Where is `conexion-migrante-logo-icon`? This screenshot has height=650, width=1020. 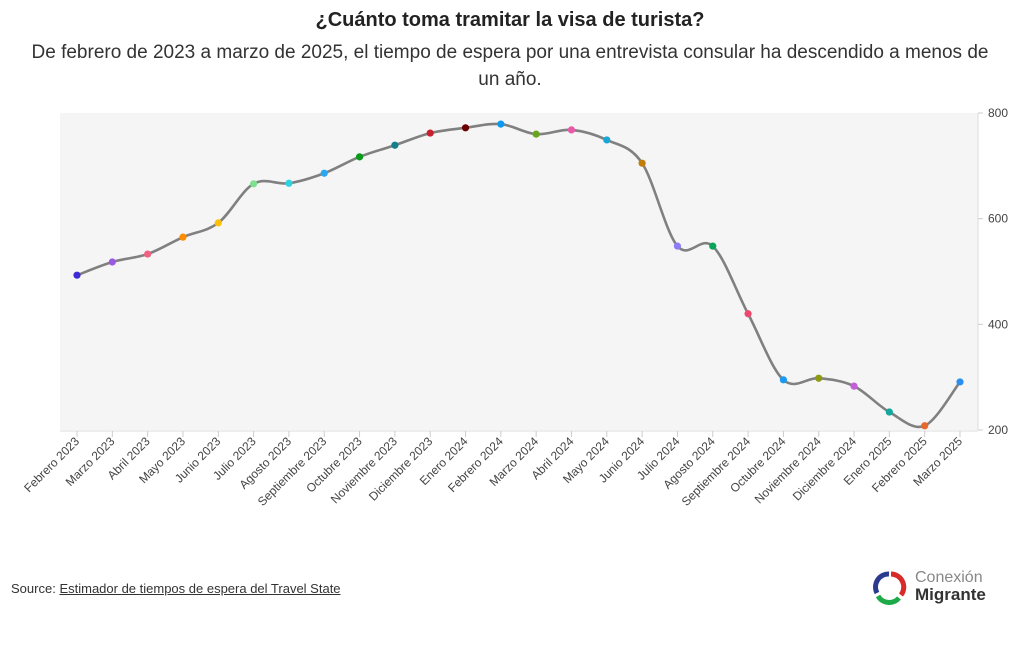
conexion-migrante-logo-icon is located at coordinates (890, 588).